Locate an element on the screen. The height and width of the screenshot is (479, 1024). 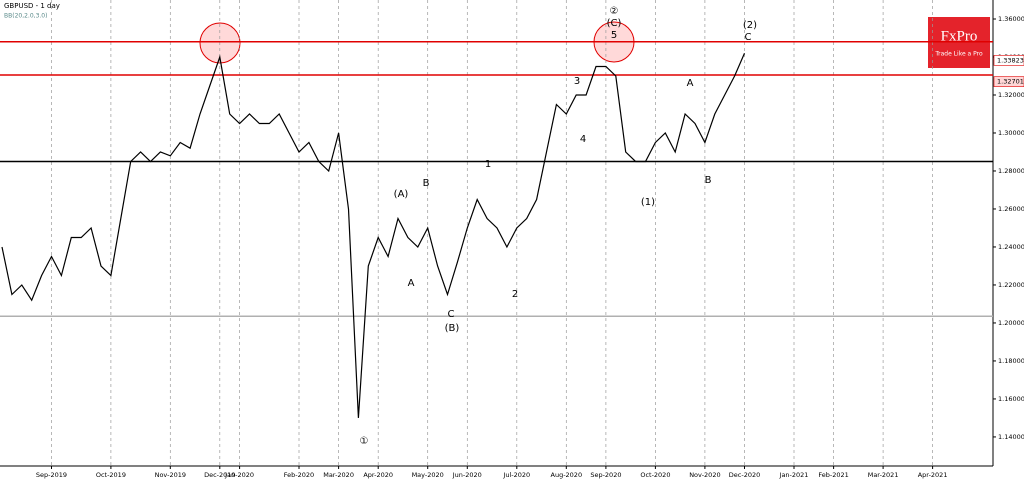
x-tick-label: Mar-2020 is located at coordinates (338, 475).